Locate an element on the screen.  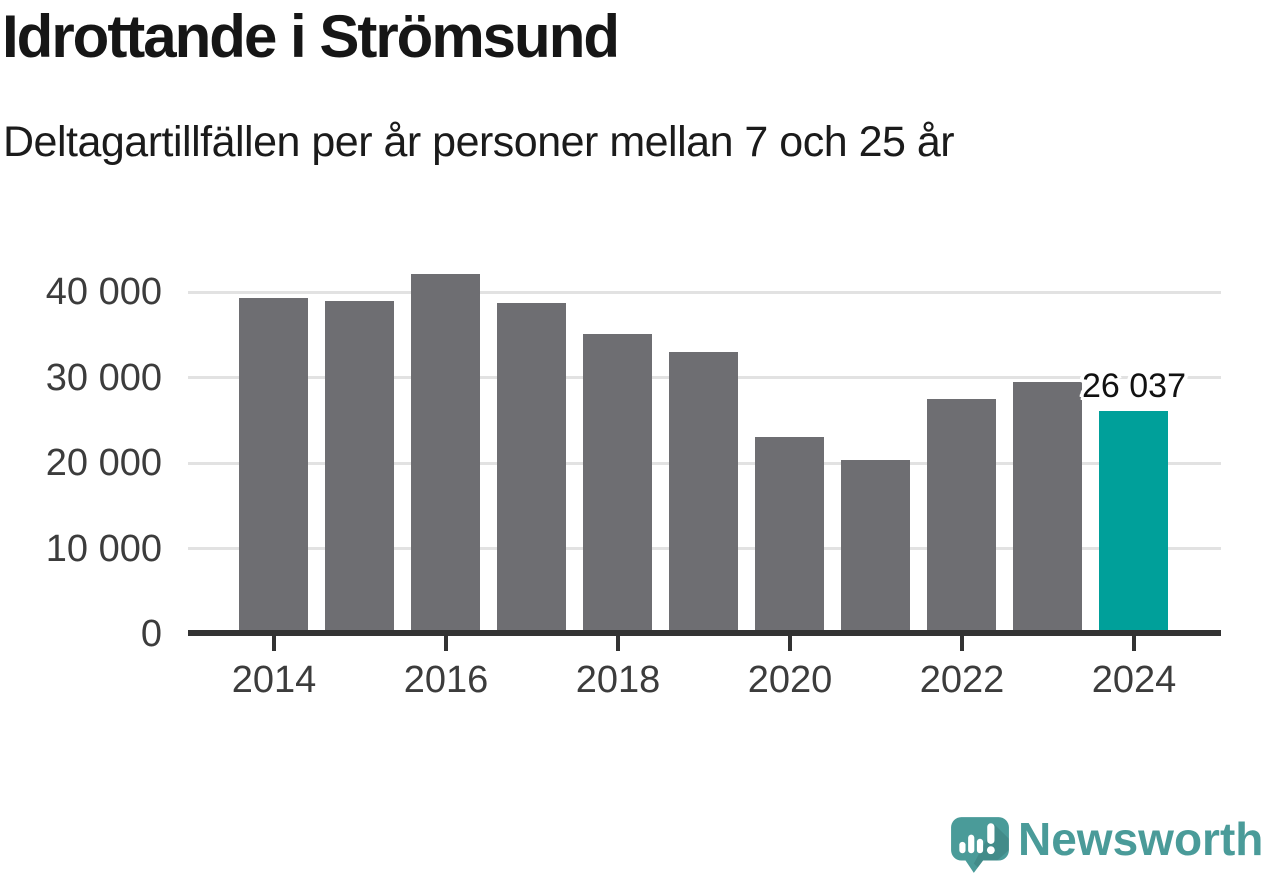
chart-title: Idrottande i Strömsund is located at coordinates (311, 36).